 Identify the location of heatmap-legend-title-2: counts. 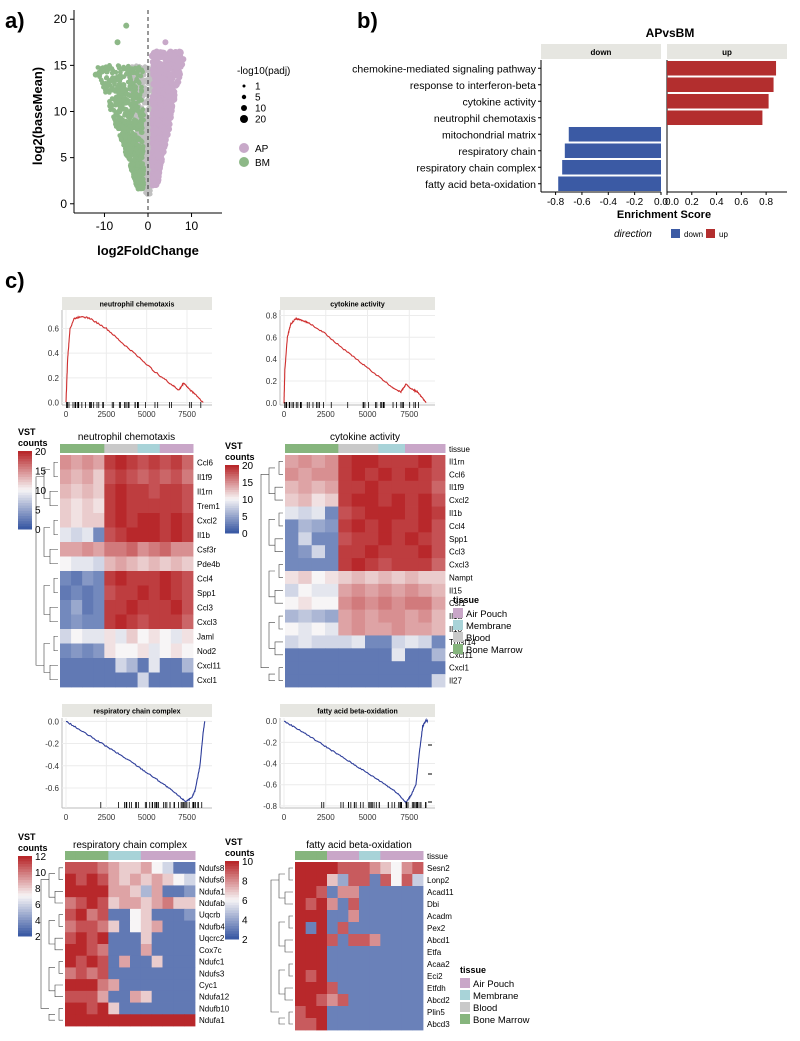
(33, 443).